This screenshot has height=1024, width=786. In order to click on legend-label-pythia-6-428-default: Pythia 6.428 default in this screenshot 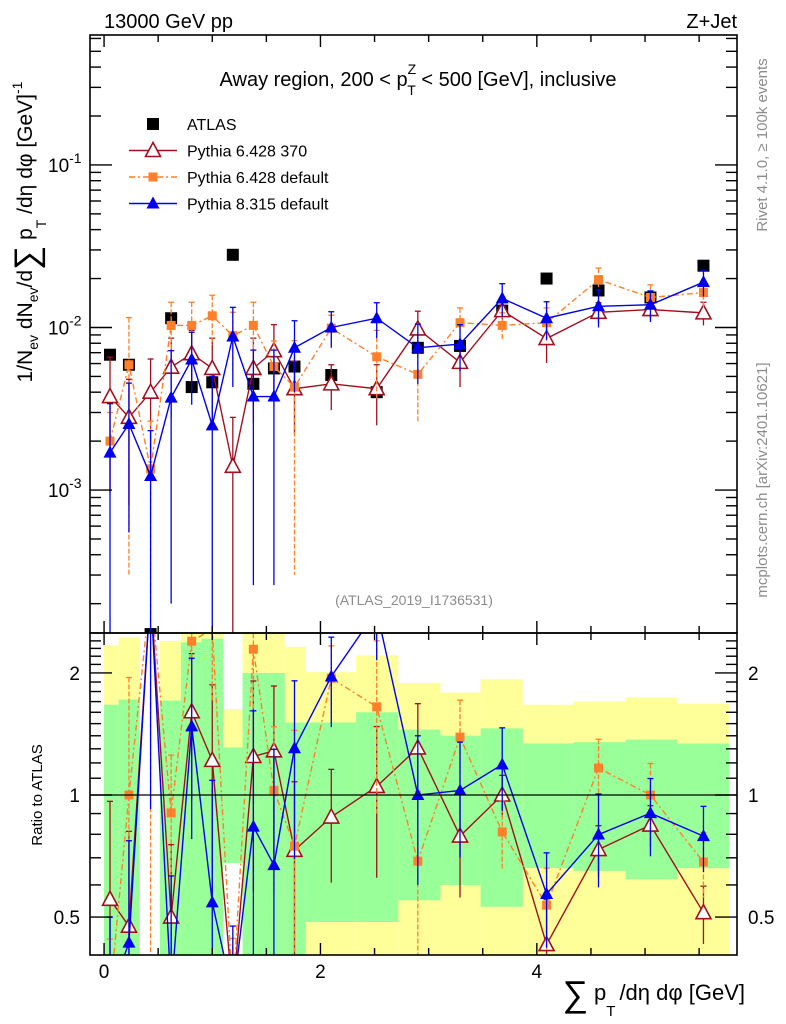, I will do `click(258, 178)`.